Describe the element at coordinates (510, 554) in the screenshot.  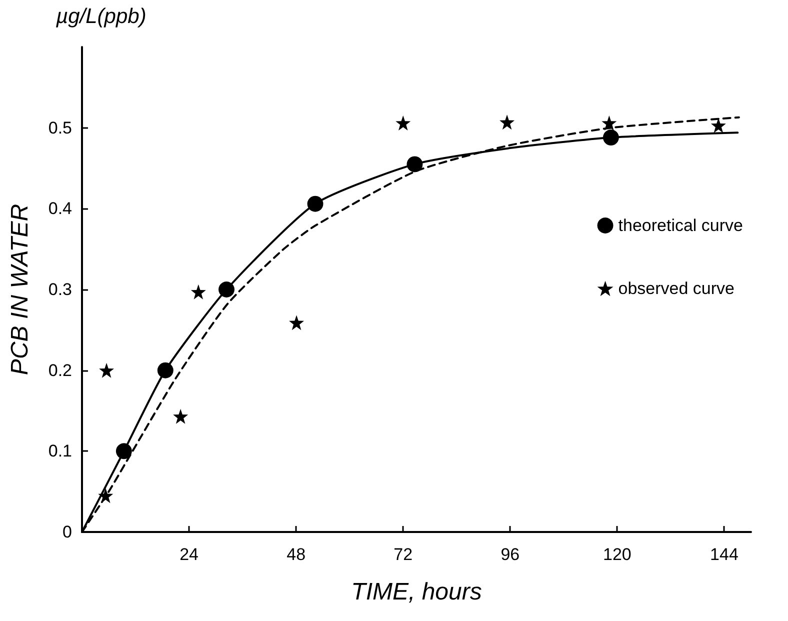
I see `x-tick-label: 96` at that location.